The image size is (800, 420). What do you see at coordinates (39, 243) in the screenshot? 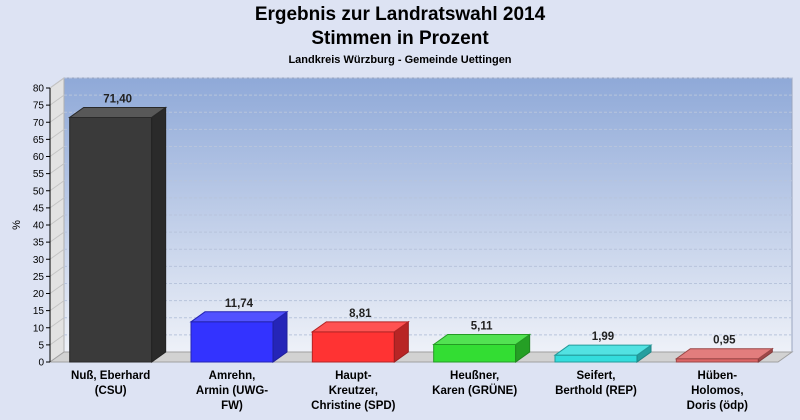
I see `y-tick-label: 35` at bounding box center [39, 243].